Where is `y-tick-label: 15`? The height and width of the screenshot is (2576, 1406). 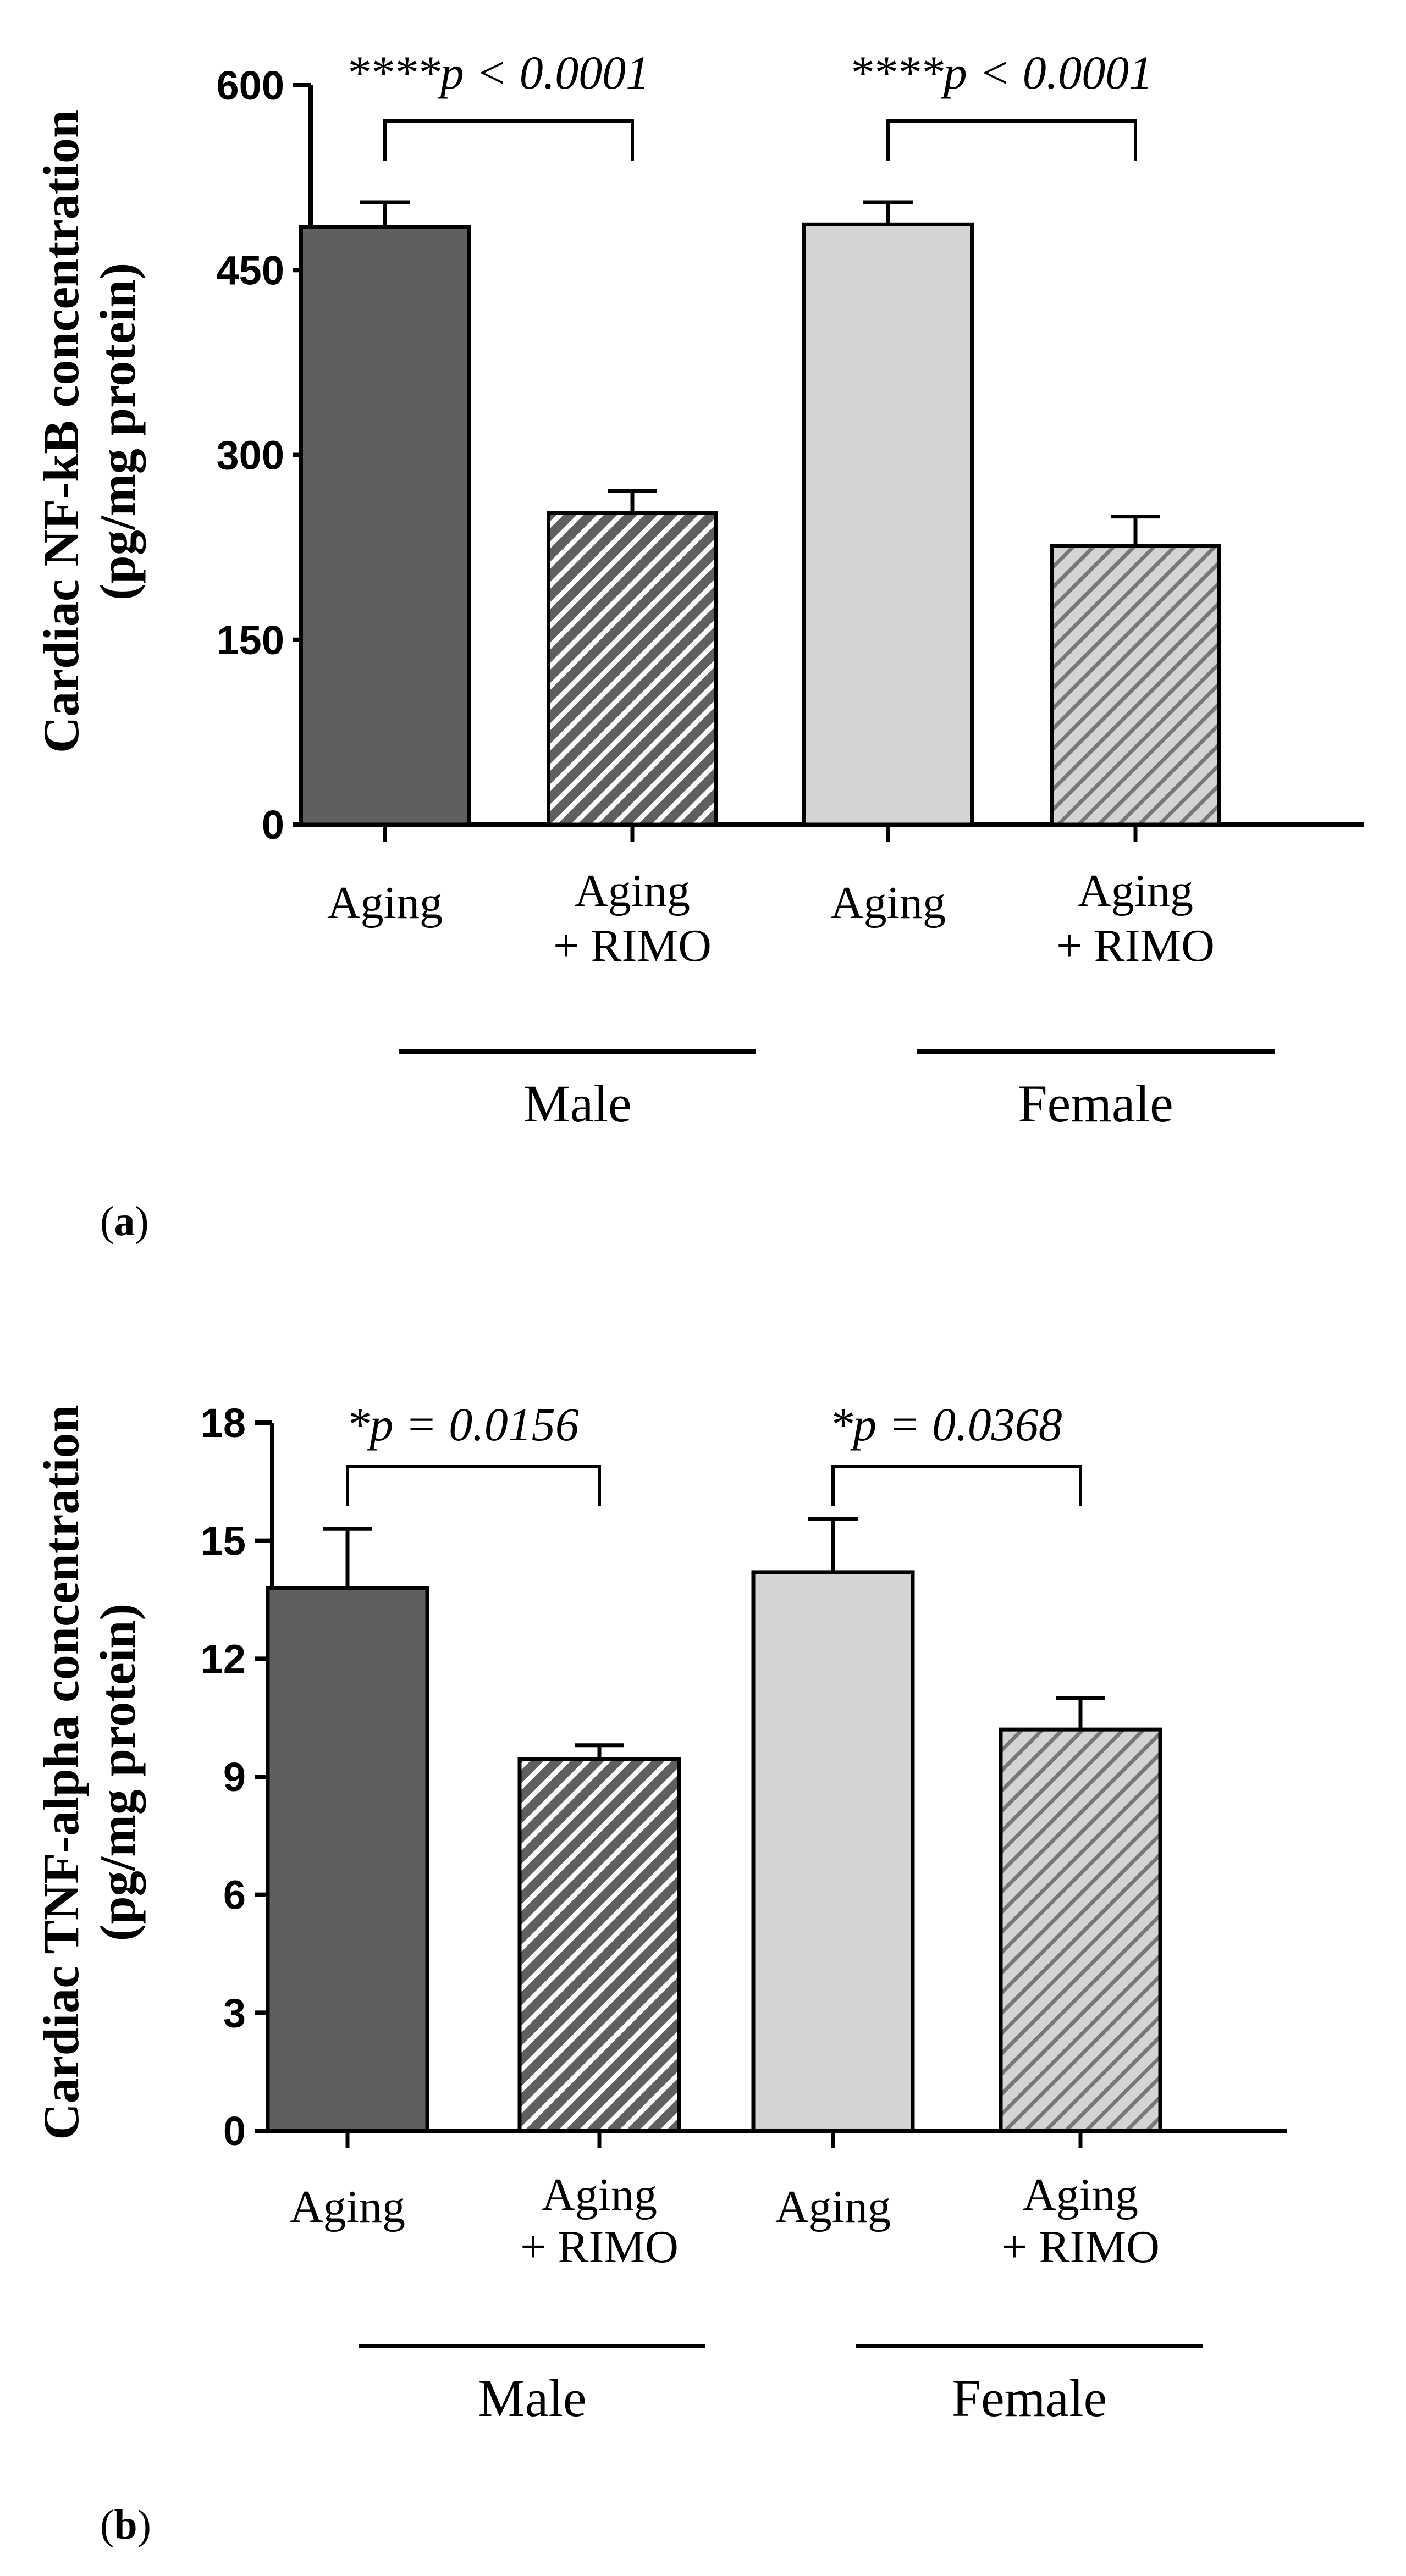
y-tick-label: 15 is located at coordinates (224, 1541).